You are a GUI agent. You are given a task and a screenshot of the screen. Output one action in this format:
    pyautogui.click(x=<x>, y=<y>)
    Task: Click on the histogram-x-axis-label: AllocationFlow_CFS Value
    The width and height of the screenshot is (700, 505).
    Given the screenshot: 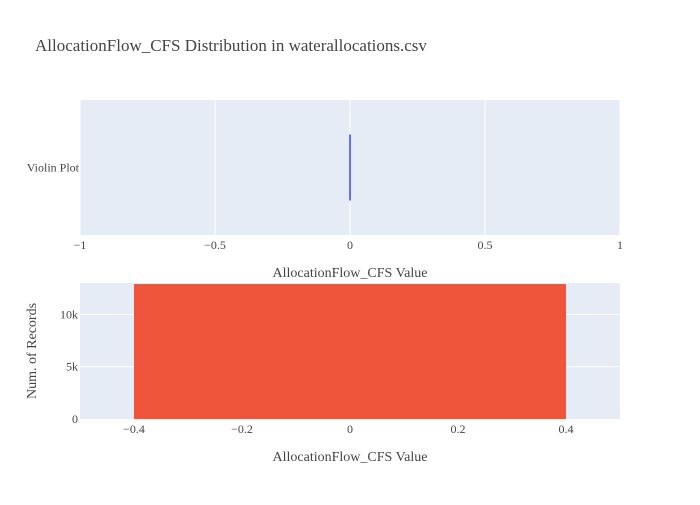 What is the action you would take?
    pyautogui.click(x=350, y=457)
    